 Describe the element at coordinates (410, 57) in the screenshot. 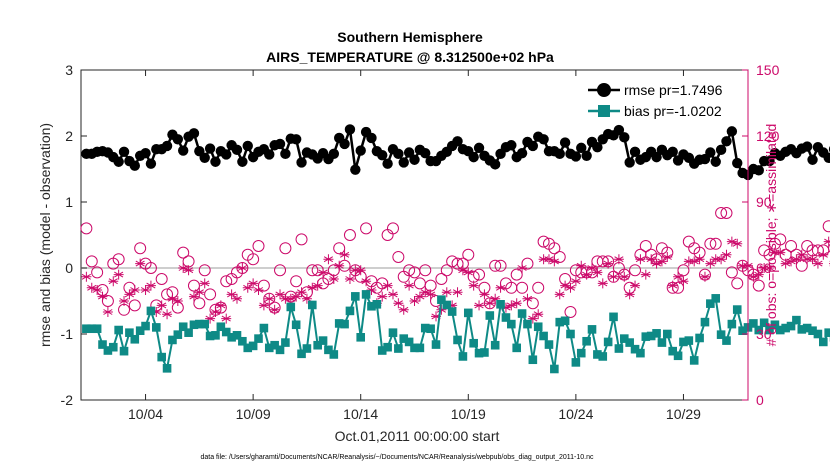

I see `chart-title-line2: AIRS_TEMPERATURE @ 8.312500e+02 hPa` at that location.